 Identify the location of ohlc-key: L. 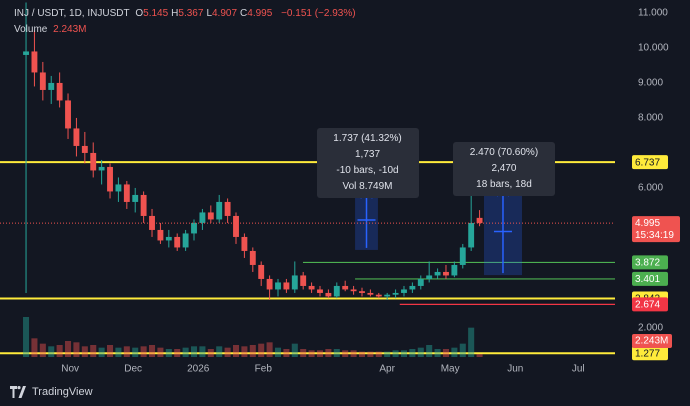
(209, 13).